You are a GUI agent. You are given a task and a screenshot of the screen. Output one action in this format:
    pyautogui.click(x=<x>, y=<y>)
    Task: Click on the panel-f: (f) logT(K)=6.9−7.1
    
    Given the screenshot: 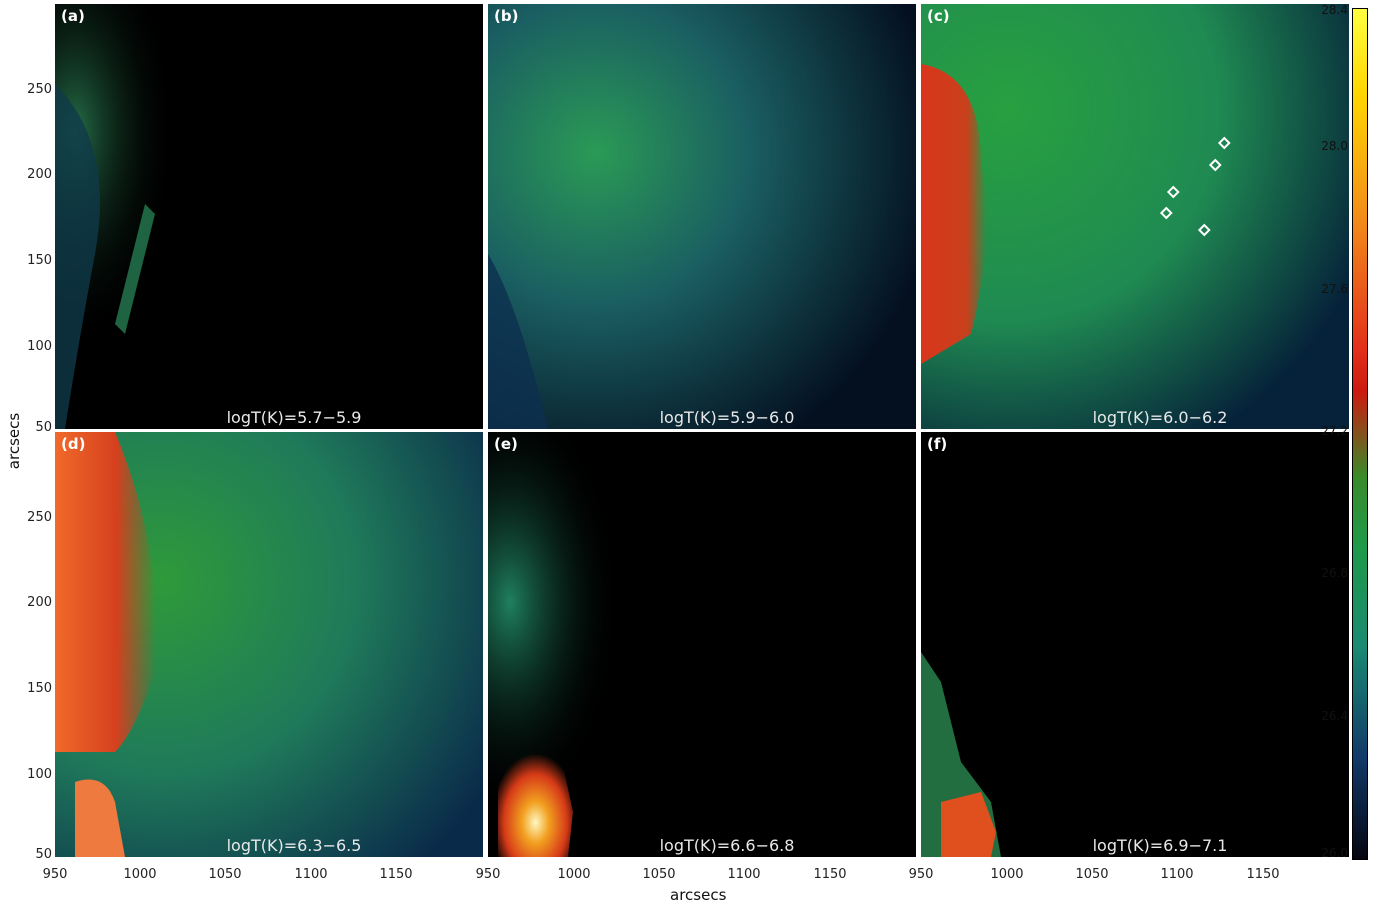 What is the action you would take?
    pyautogui.click(x=1135, y=644)
    